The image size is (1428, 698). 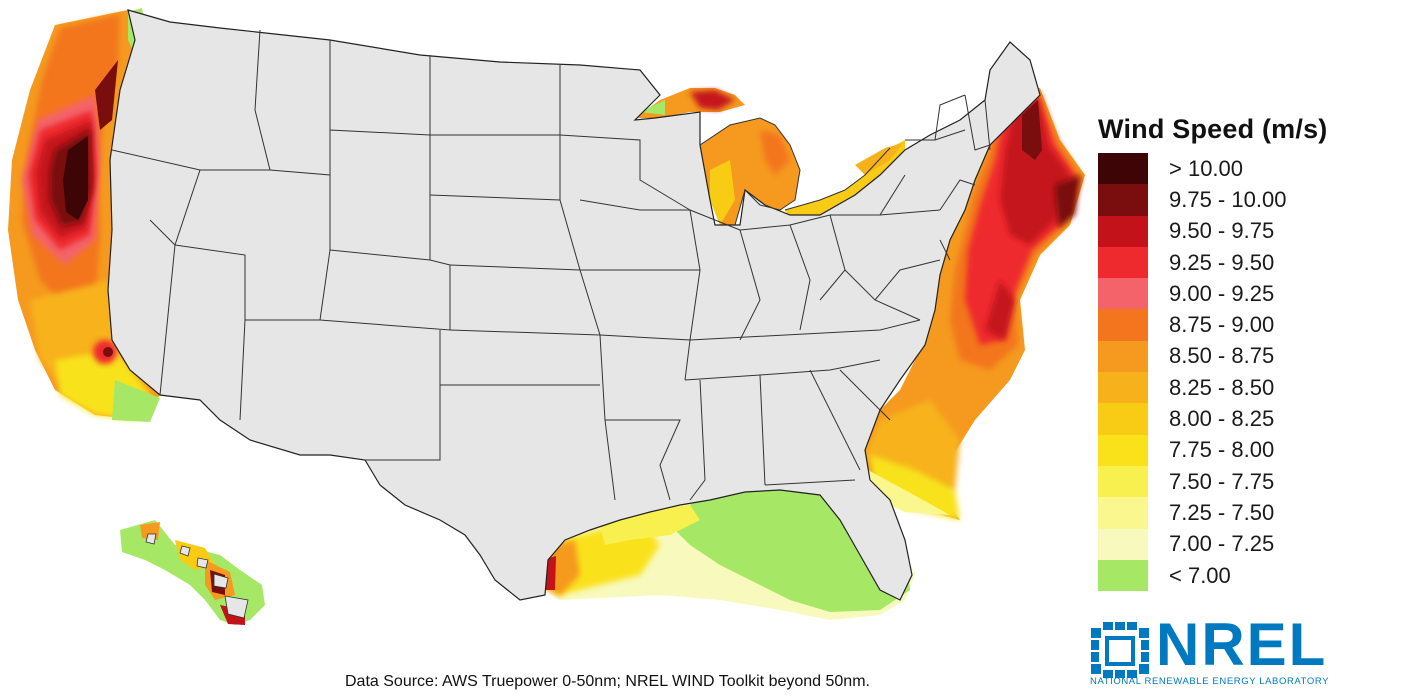 I want to click on legend-label: 7.00 - 7.25, so click(x=1222, y=544).